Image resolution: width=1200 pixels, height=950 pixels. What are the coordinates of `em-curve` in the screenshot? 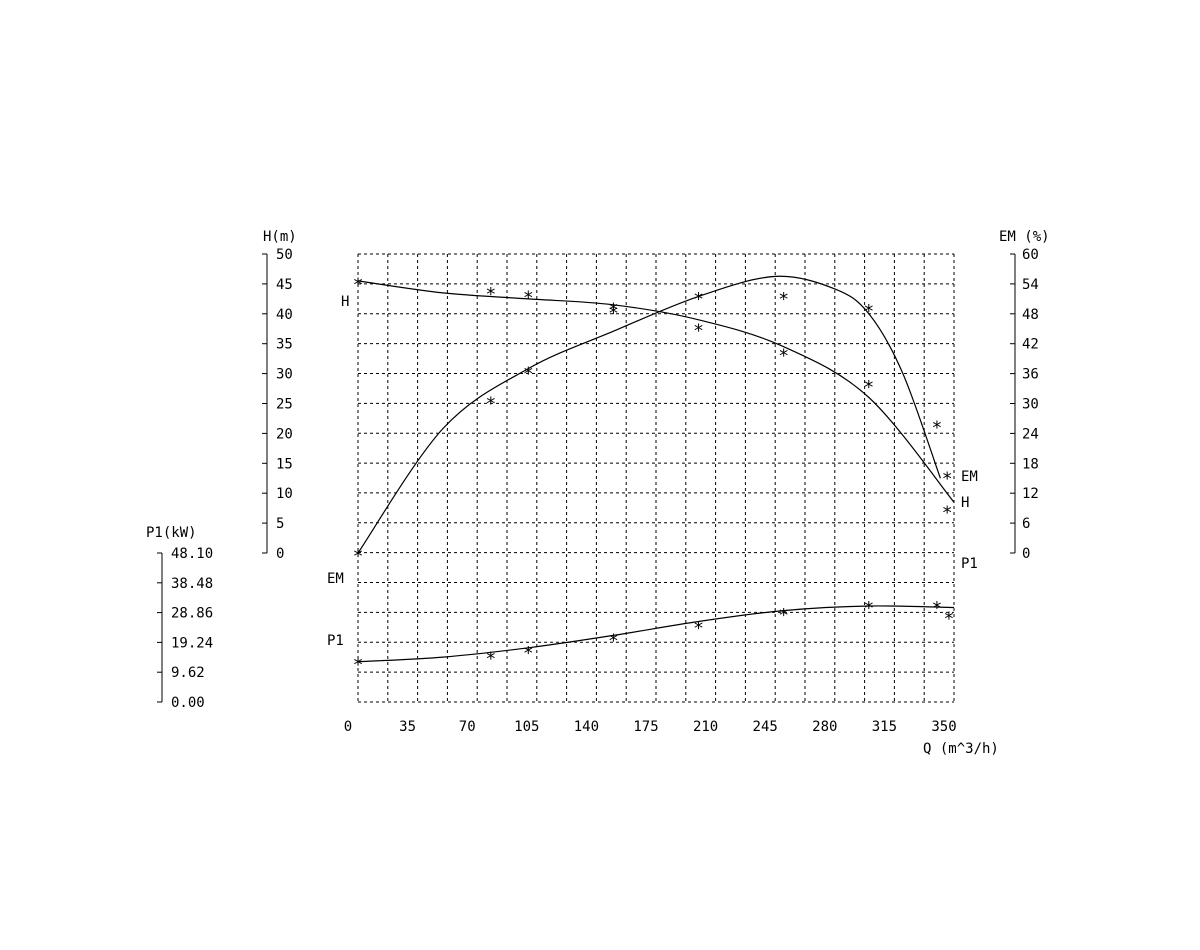 It's located at (649, 414).